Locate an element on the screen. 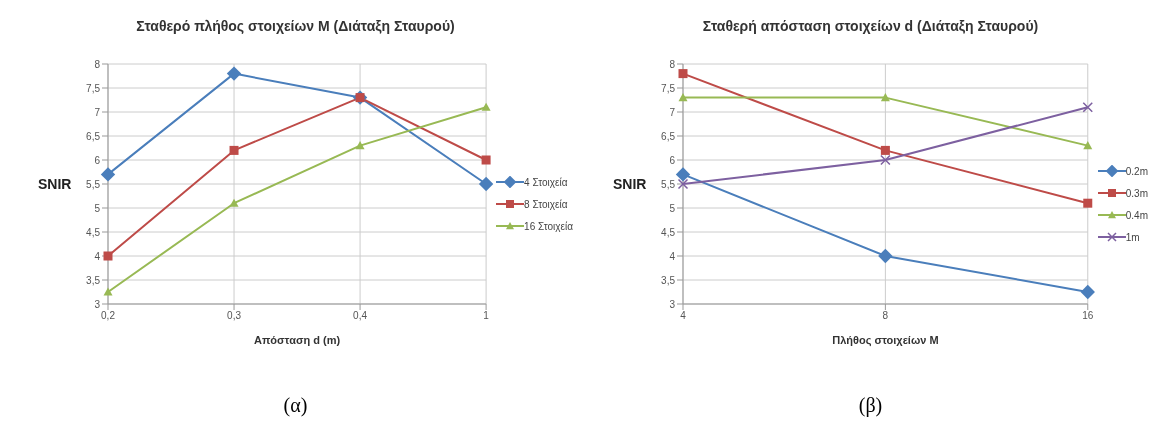 The image size is (1168, 442). chart-title: Σταθερή απόσταση στοιχείων d (Διάταξη Σταυρού) is located at coordinates (870, 26).